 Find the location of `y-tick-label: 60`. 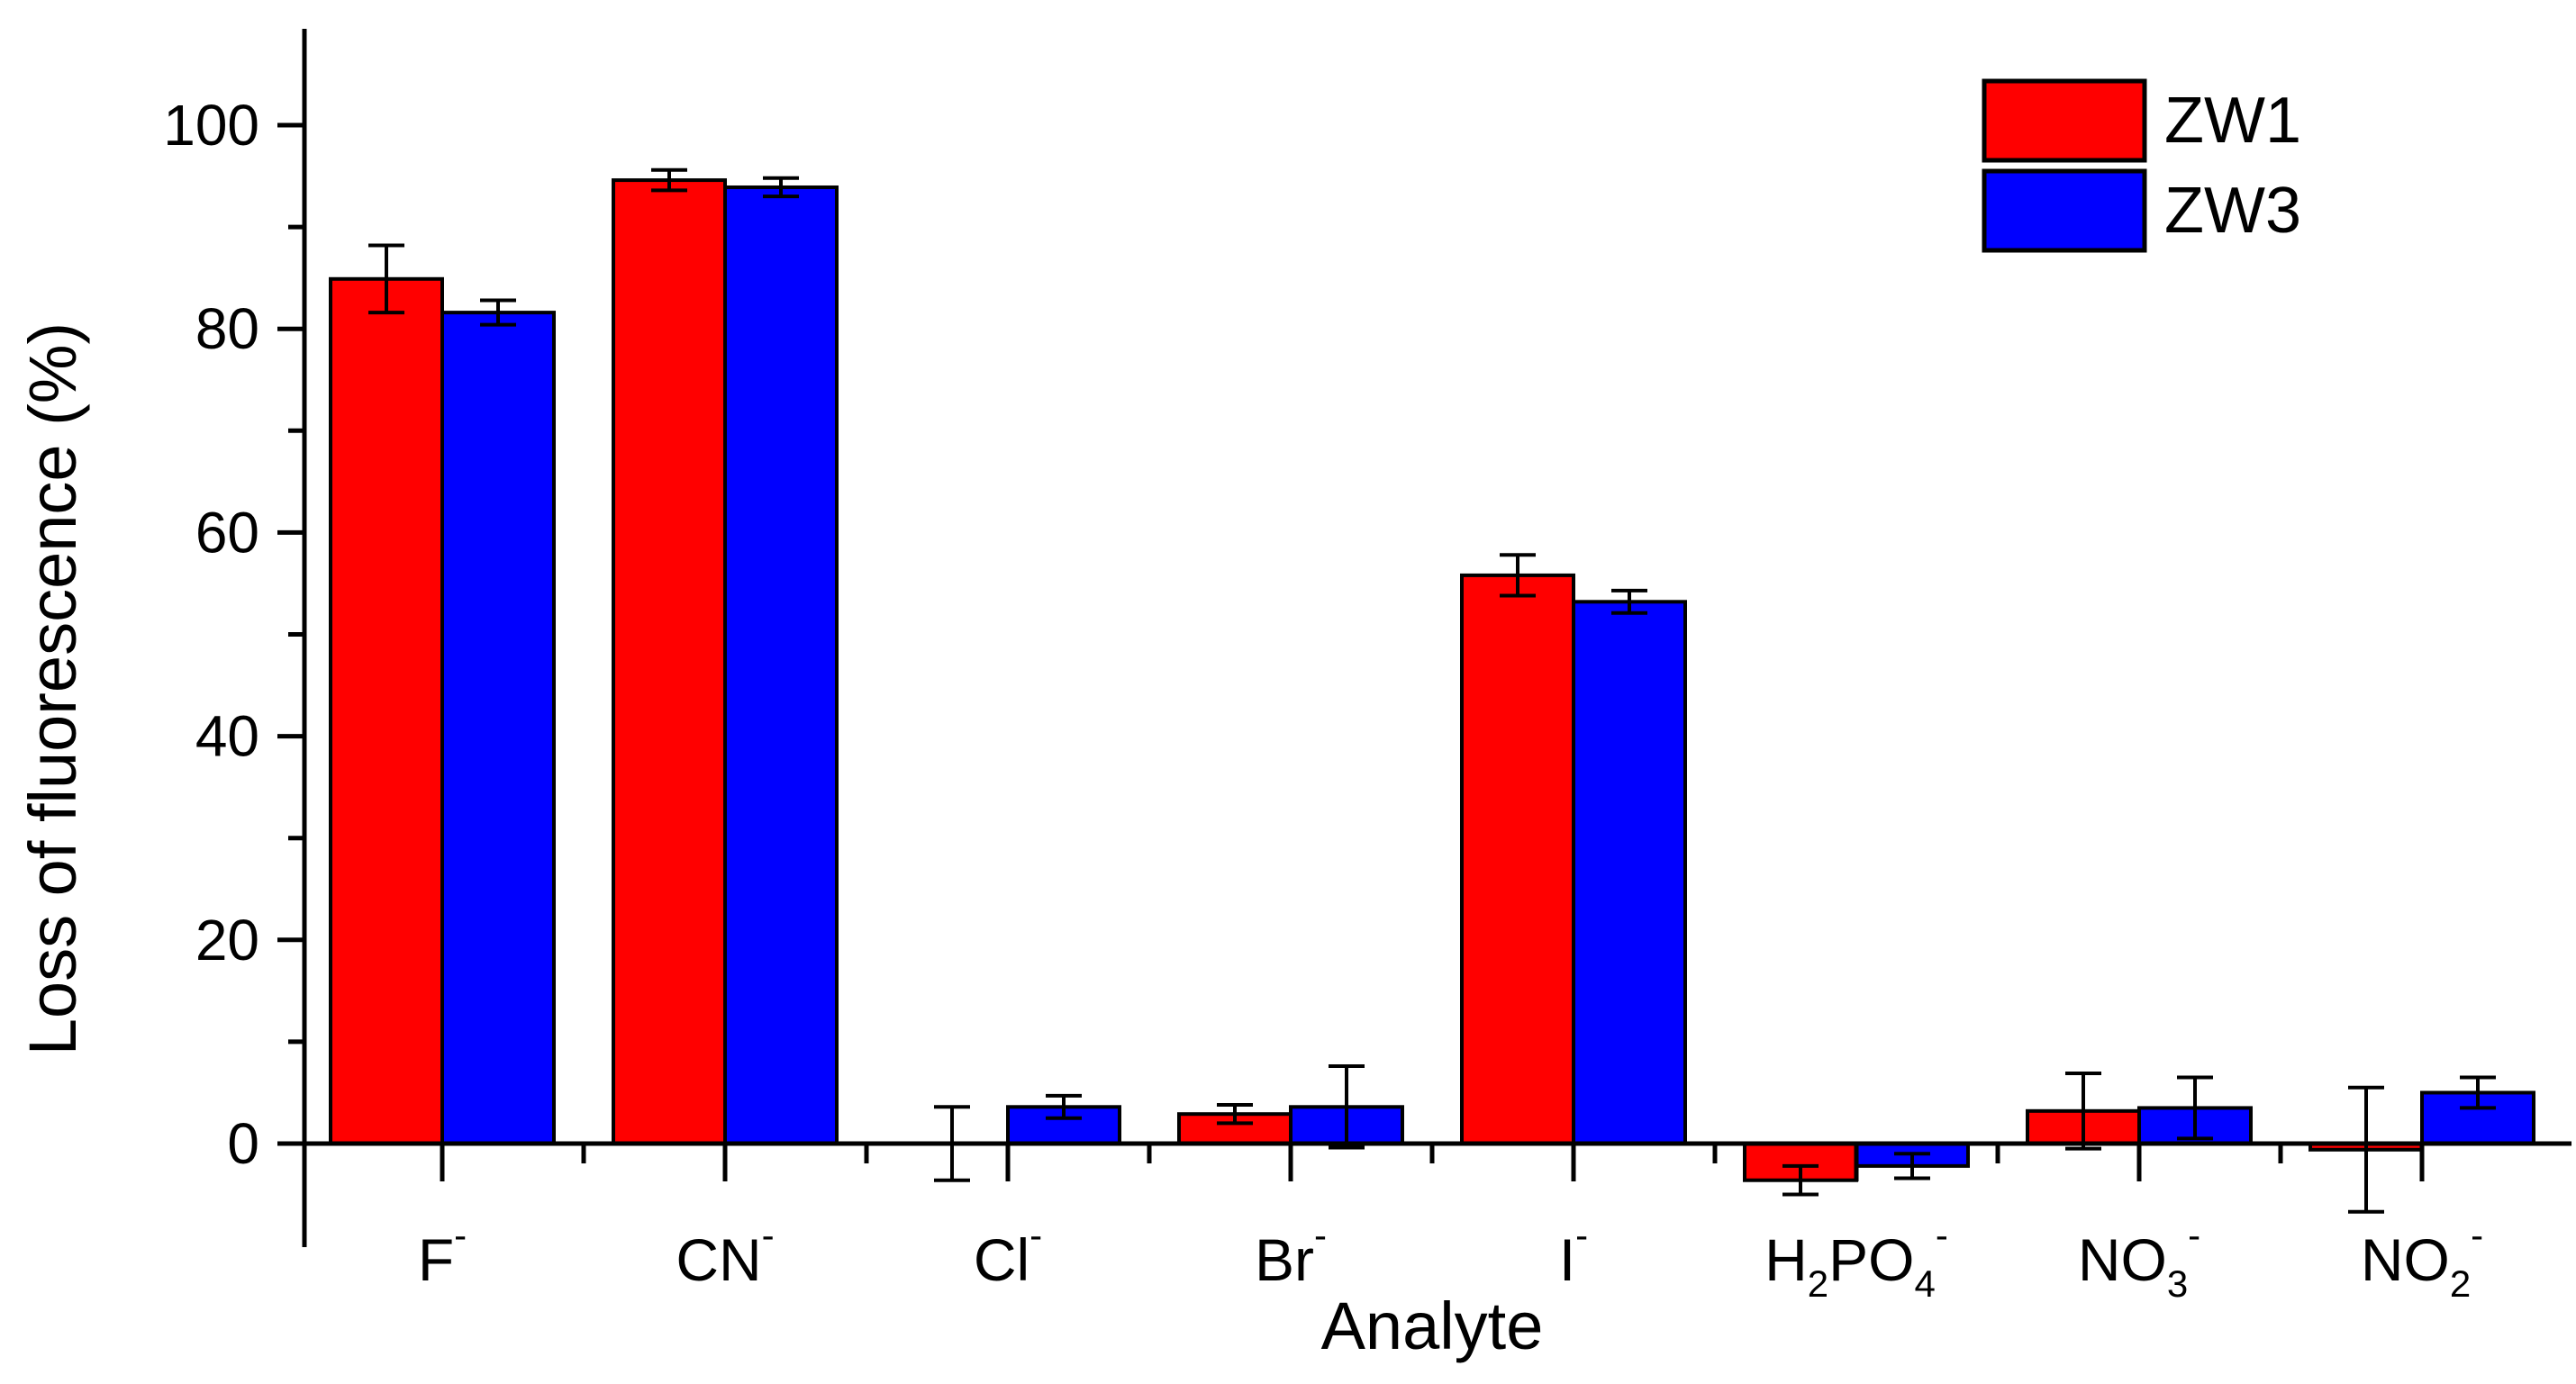

y-tick-label: 60 is located at coordinates (227, 532).